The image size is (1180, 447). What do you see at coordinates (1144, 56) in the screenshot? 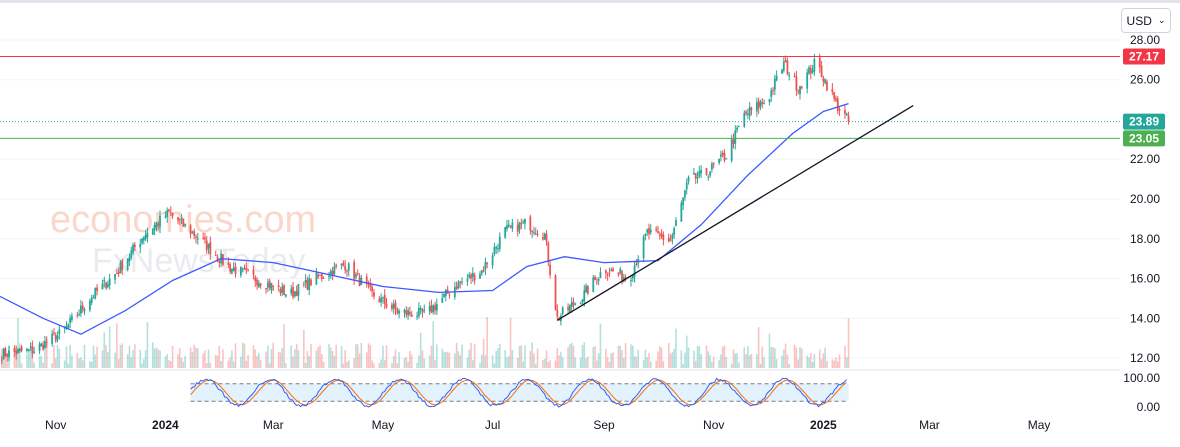
I see `price-badge` at bounding box center [1144, 56].